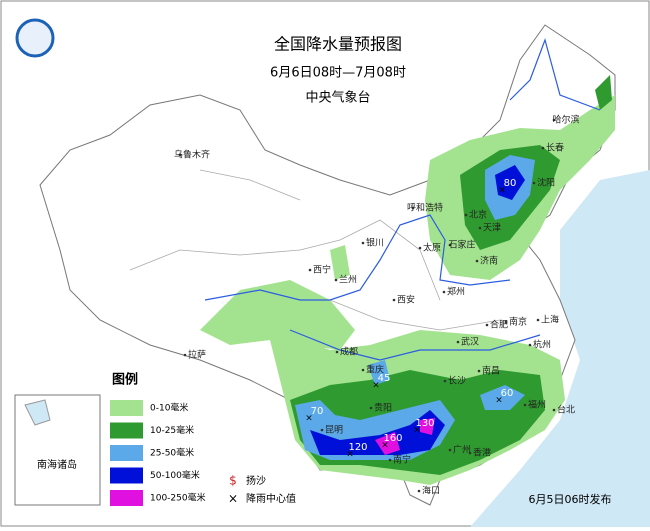 The height and width of the screenshot is (531, 650). Describe the element at coordinates (482, 453) in the screenshot. I see `city-label: 香港` at that location.